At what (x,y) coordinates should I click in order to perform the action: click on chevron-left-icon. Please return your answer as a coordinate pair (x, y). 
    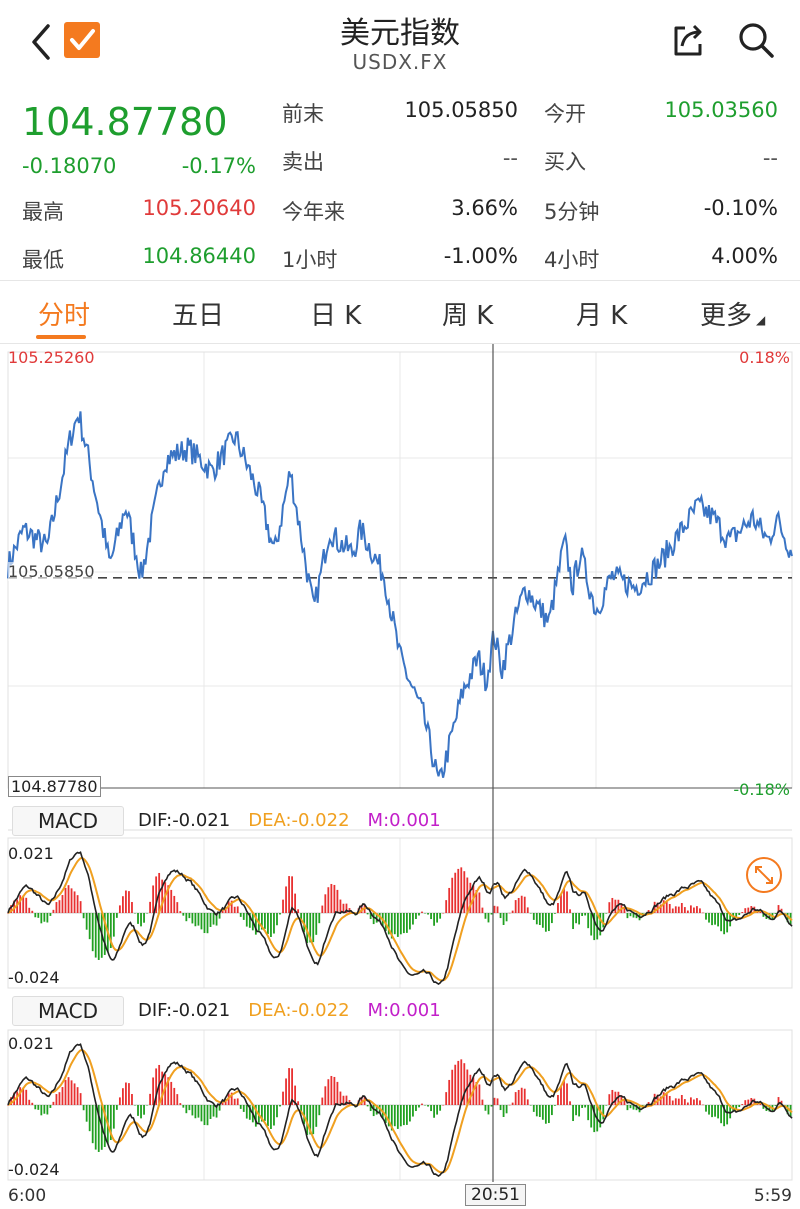
    Looking at the image, I should click on (41, 42).